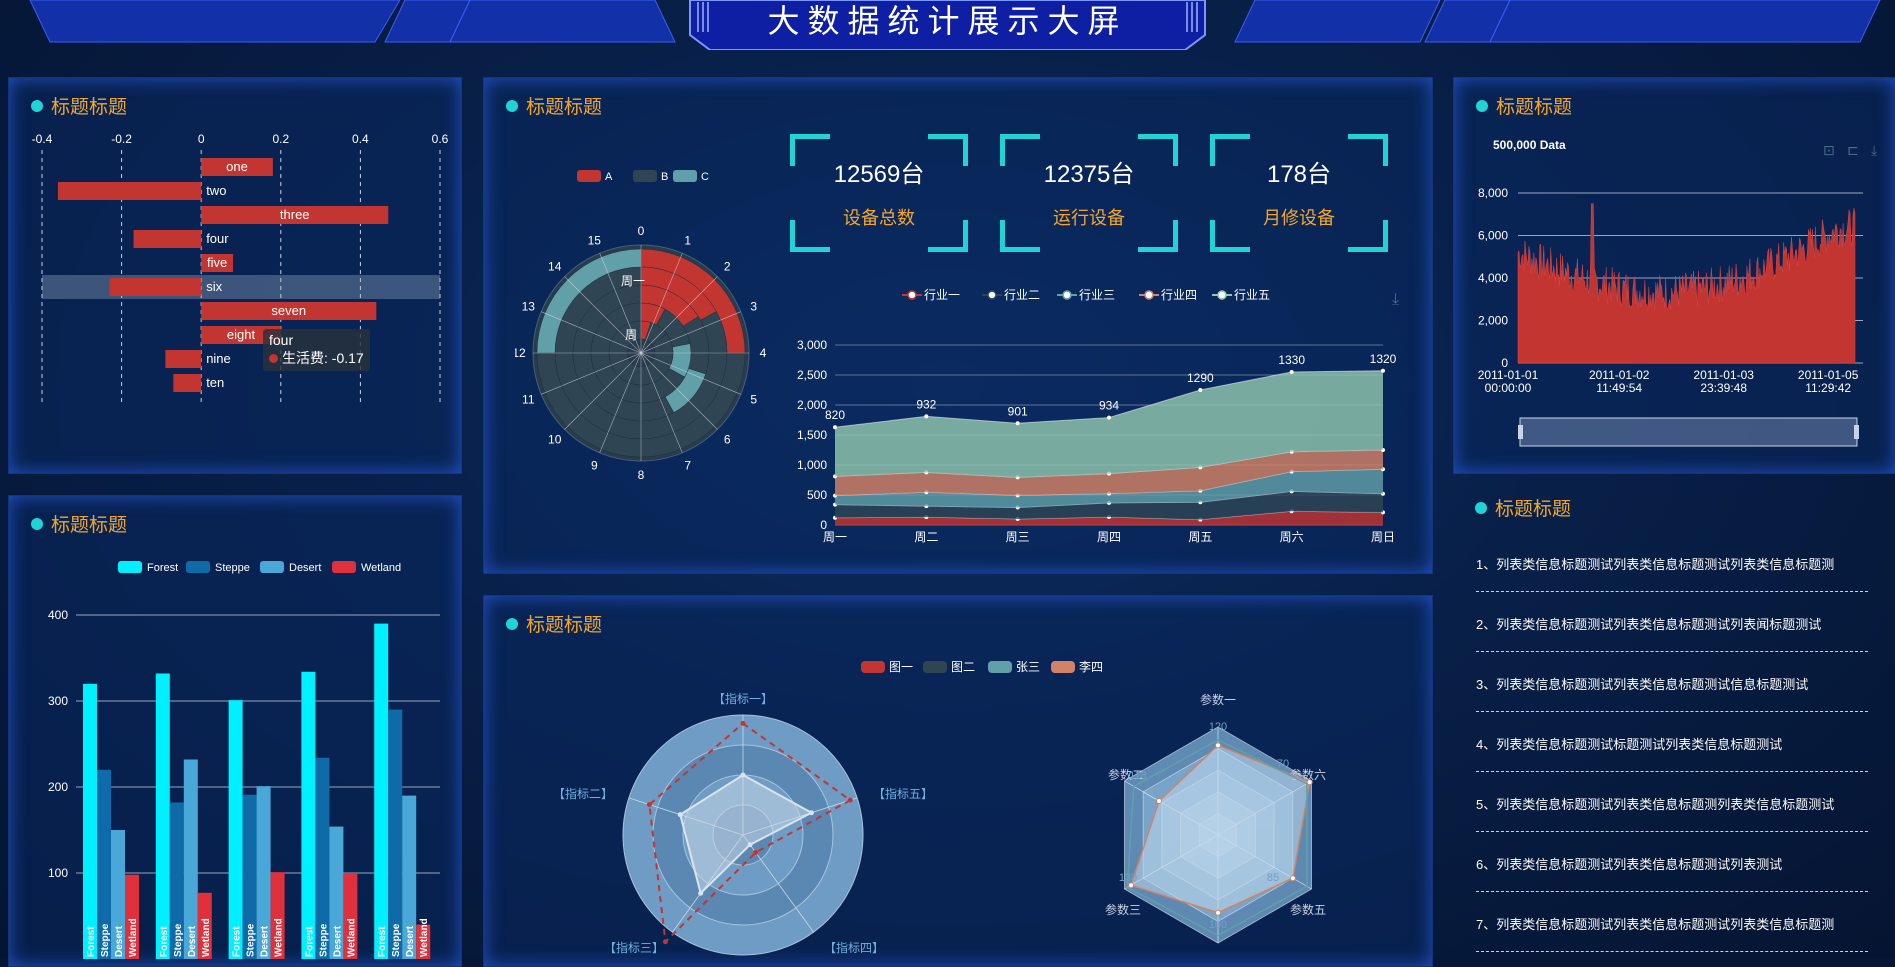  Describe the element at coordinates (1672, 873) in the screenshot. I see `list-item: 6、列表类信息标题测试列表类信息标题测试列表测试` at that location.